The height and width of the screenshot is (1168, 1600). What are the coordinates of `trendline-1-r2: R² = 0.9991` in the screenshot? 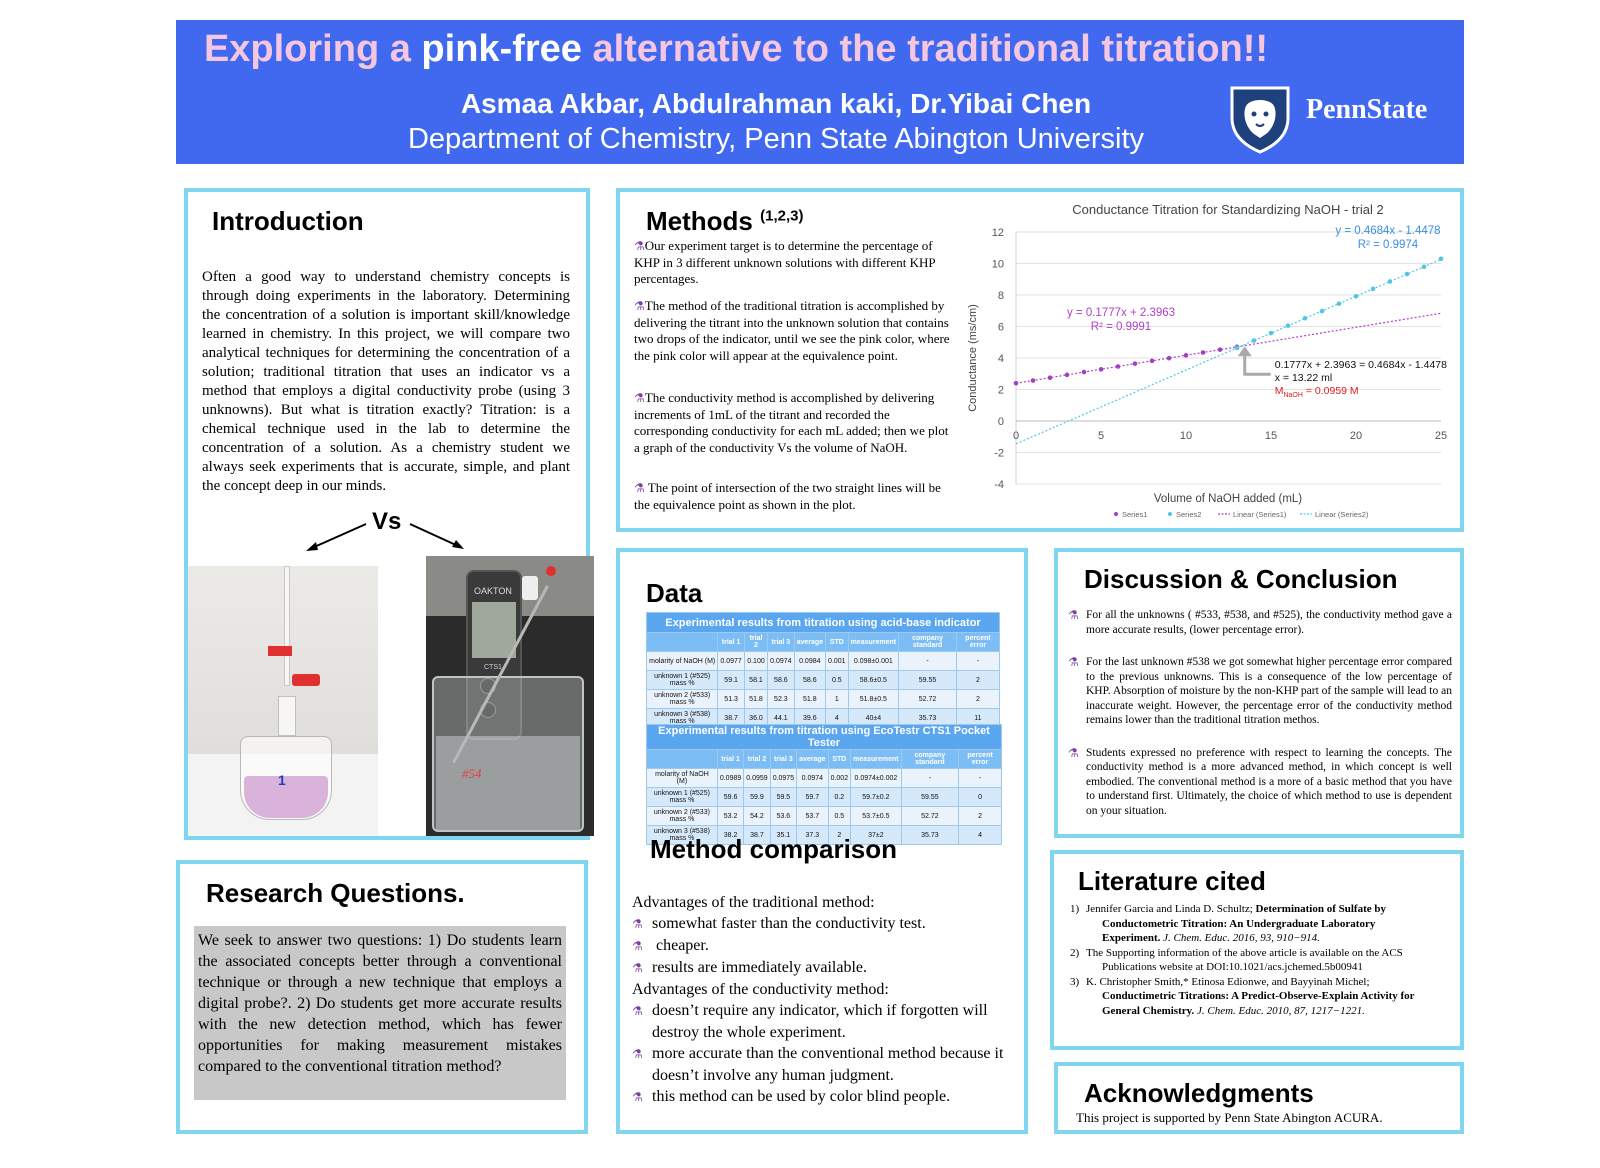 It's located at (1121, 327).